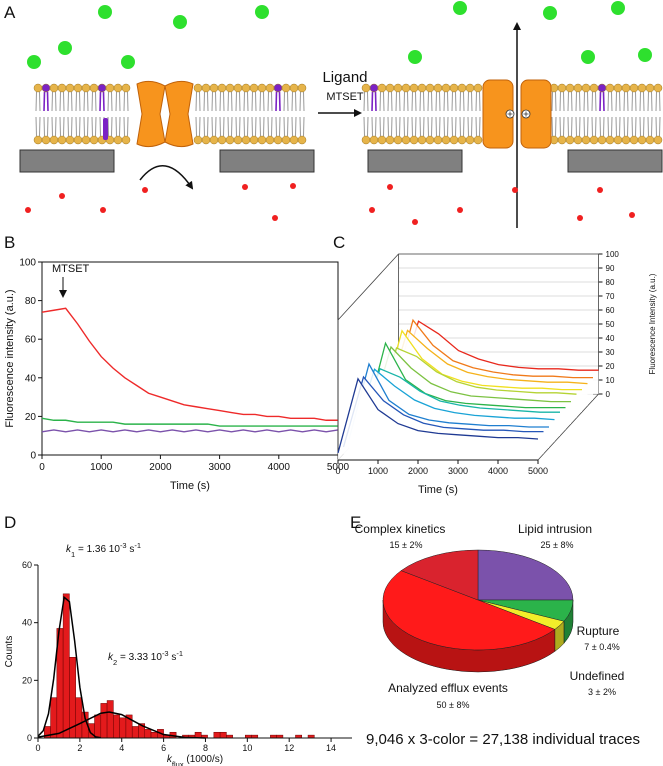 This screenshot has width=663, height=766. Describe the element at coordinates (510, 114) in the screenshot. I see `charge-sign` at that location.